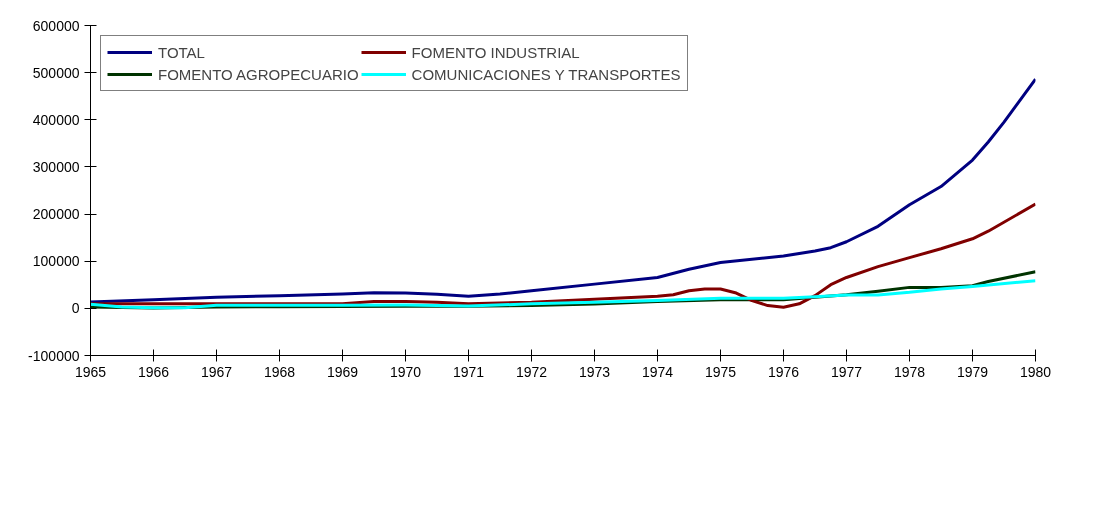 The image size is (1110, 514). What do you see at coordinates (90, 371) in the screenshot?
I see `x-tick-label: 1965` at bounding box center [90, 371].